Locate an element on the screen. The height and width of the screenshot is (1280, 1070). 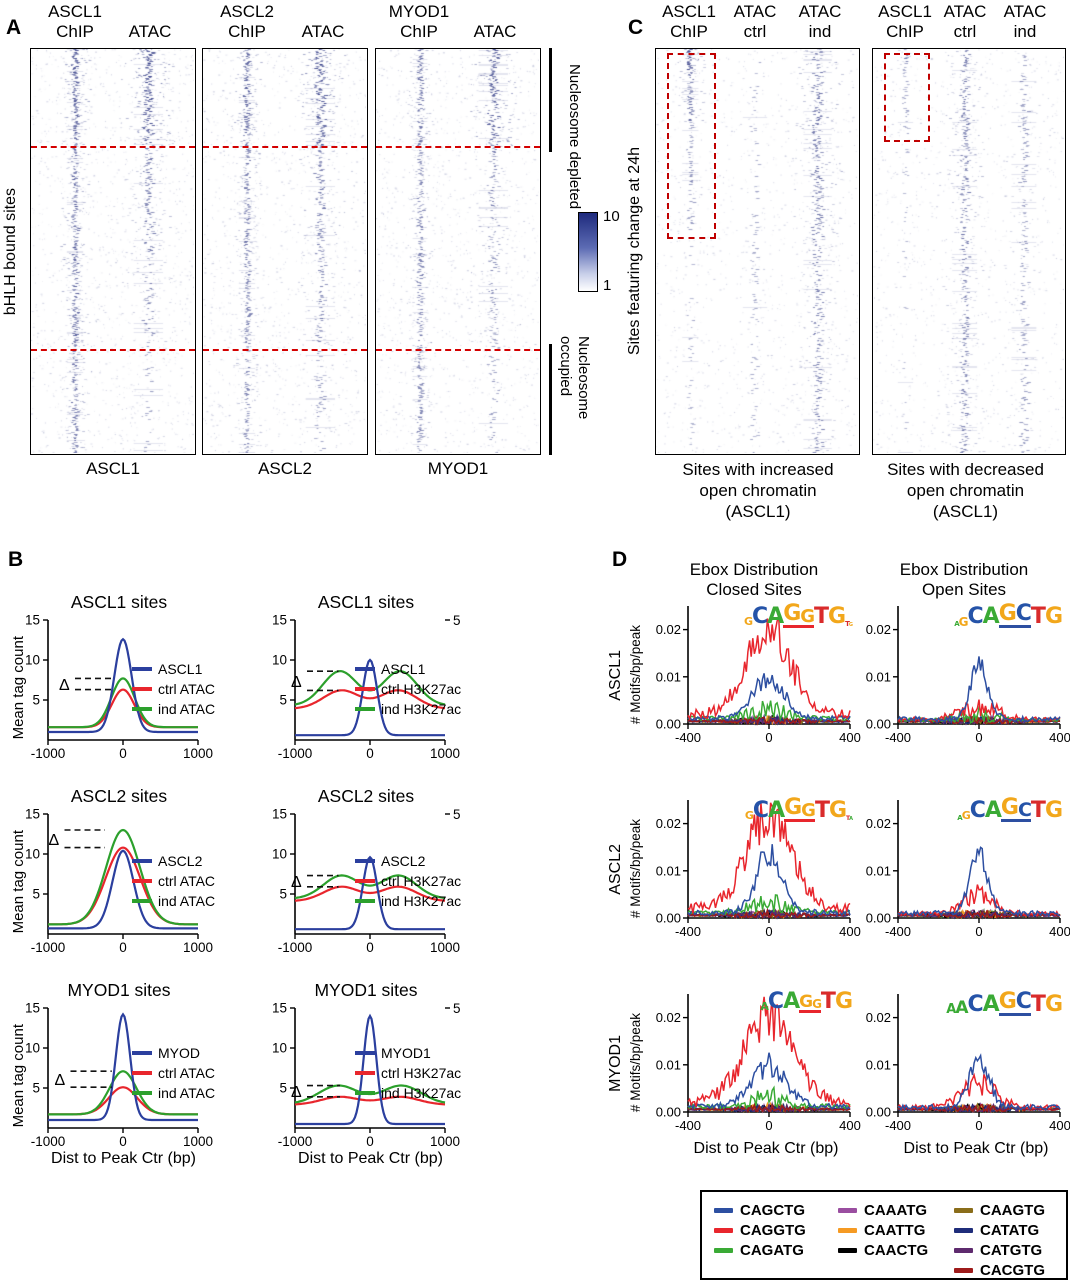
legend-item-ind-h3k27ac: ind H3K27ac is located at coordinates (408, 901).